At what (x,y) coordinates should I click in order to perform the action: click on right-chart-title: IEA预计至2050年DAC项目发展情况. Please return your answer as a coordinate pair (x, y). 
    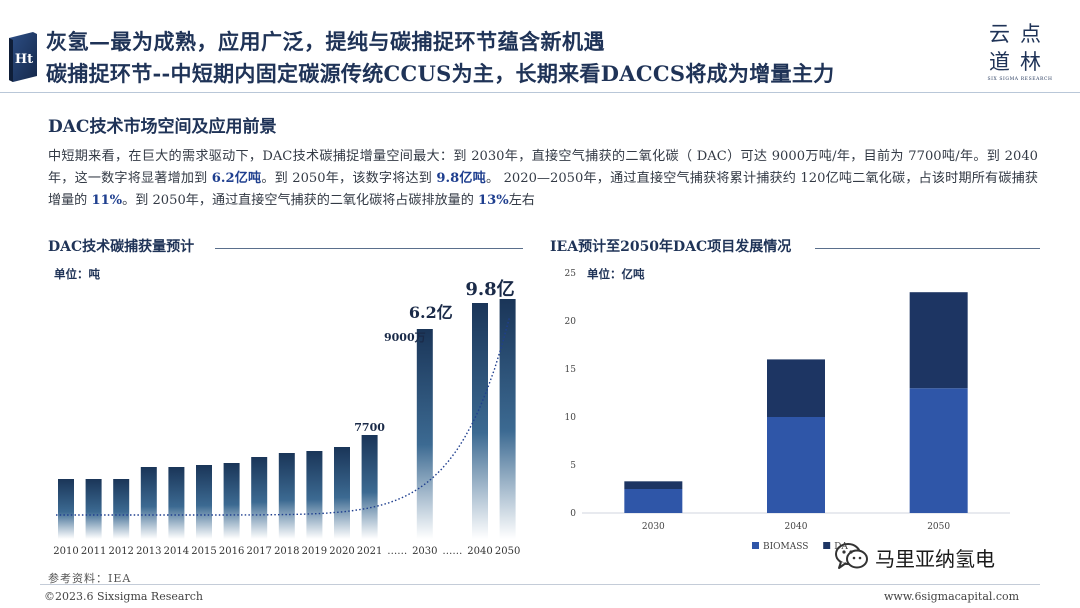
    Looking at the image, I should click on (671, 247).